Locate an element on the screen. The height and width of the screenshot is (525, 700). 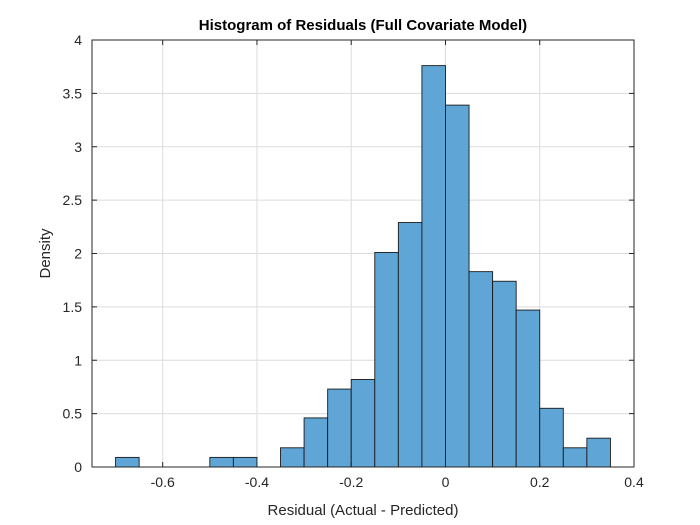
y-tick-label: 4 is located at coordinates (78, 40).